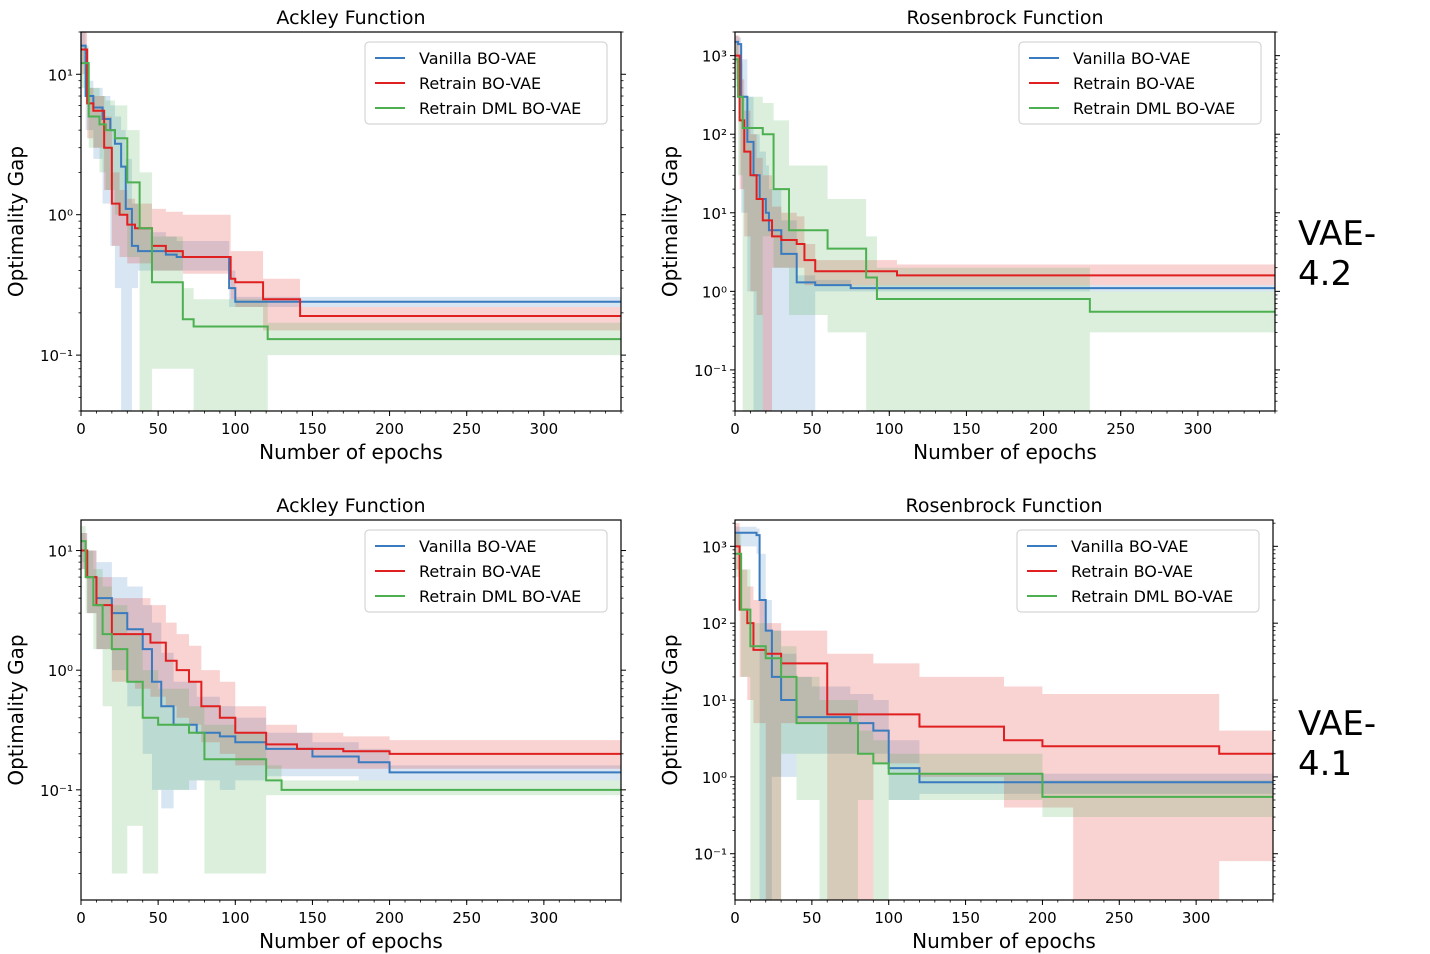  Describe the element at coordinates (1337, 254) in the screenshot. I see `row-label-vae-4-2: VAE-4.2` at that location.